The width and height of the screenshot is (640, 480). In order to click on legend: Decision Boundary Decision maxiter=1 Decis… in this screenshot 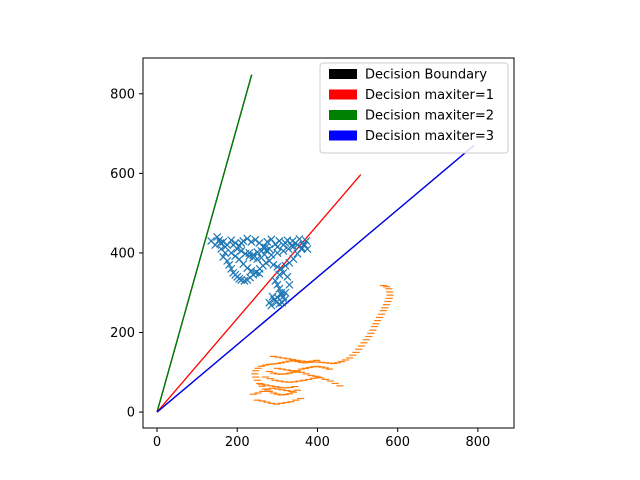, I will do `click(414, 108)`.